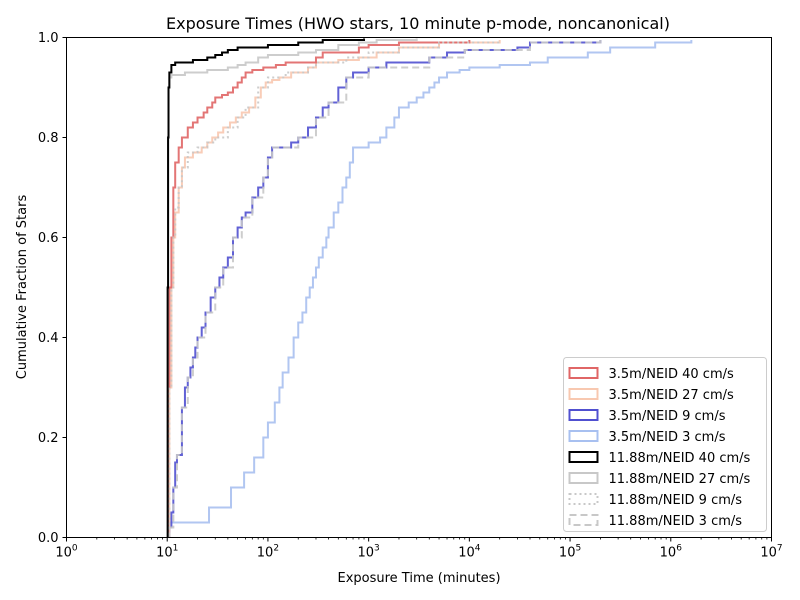 This screenshot has width=800, height=600. Describe the element at coordinates (268, 552) in the screenshot. I see `x-tick-label-2: 10²` at that location.